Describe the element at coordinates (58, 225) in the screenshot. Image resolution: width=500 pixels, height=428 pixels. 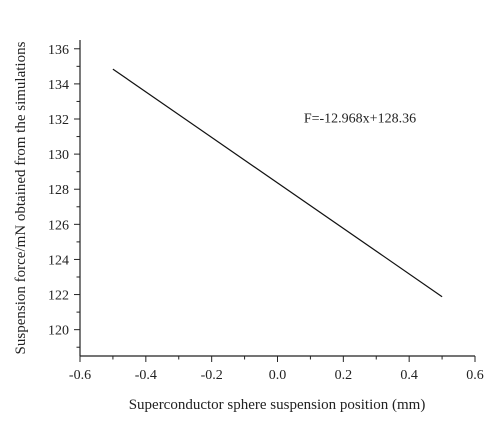
I see `y-tick-label: 126` at that location.